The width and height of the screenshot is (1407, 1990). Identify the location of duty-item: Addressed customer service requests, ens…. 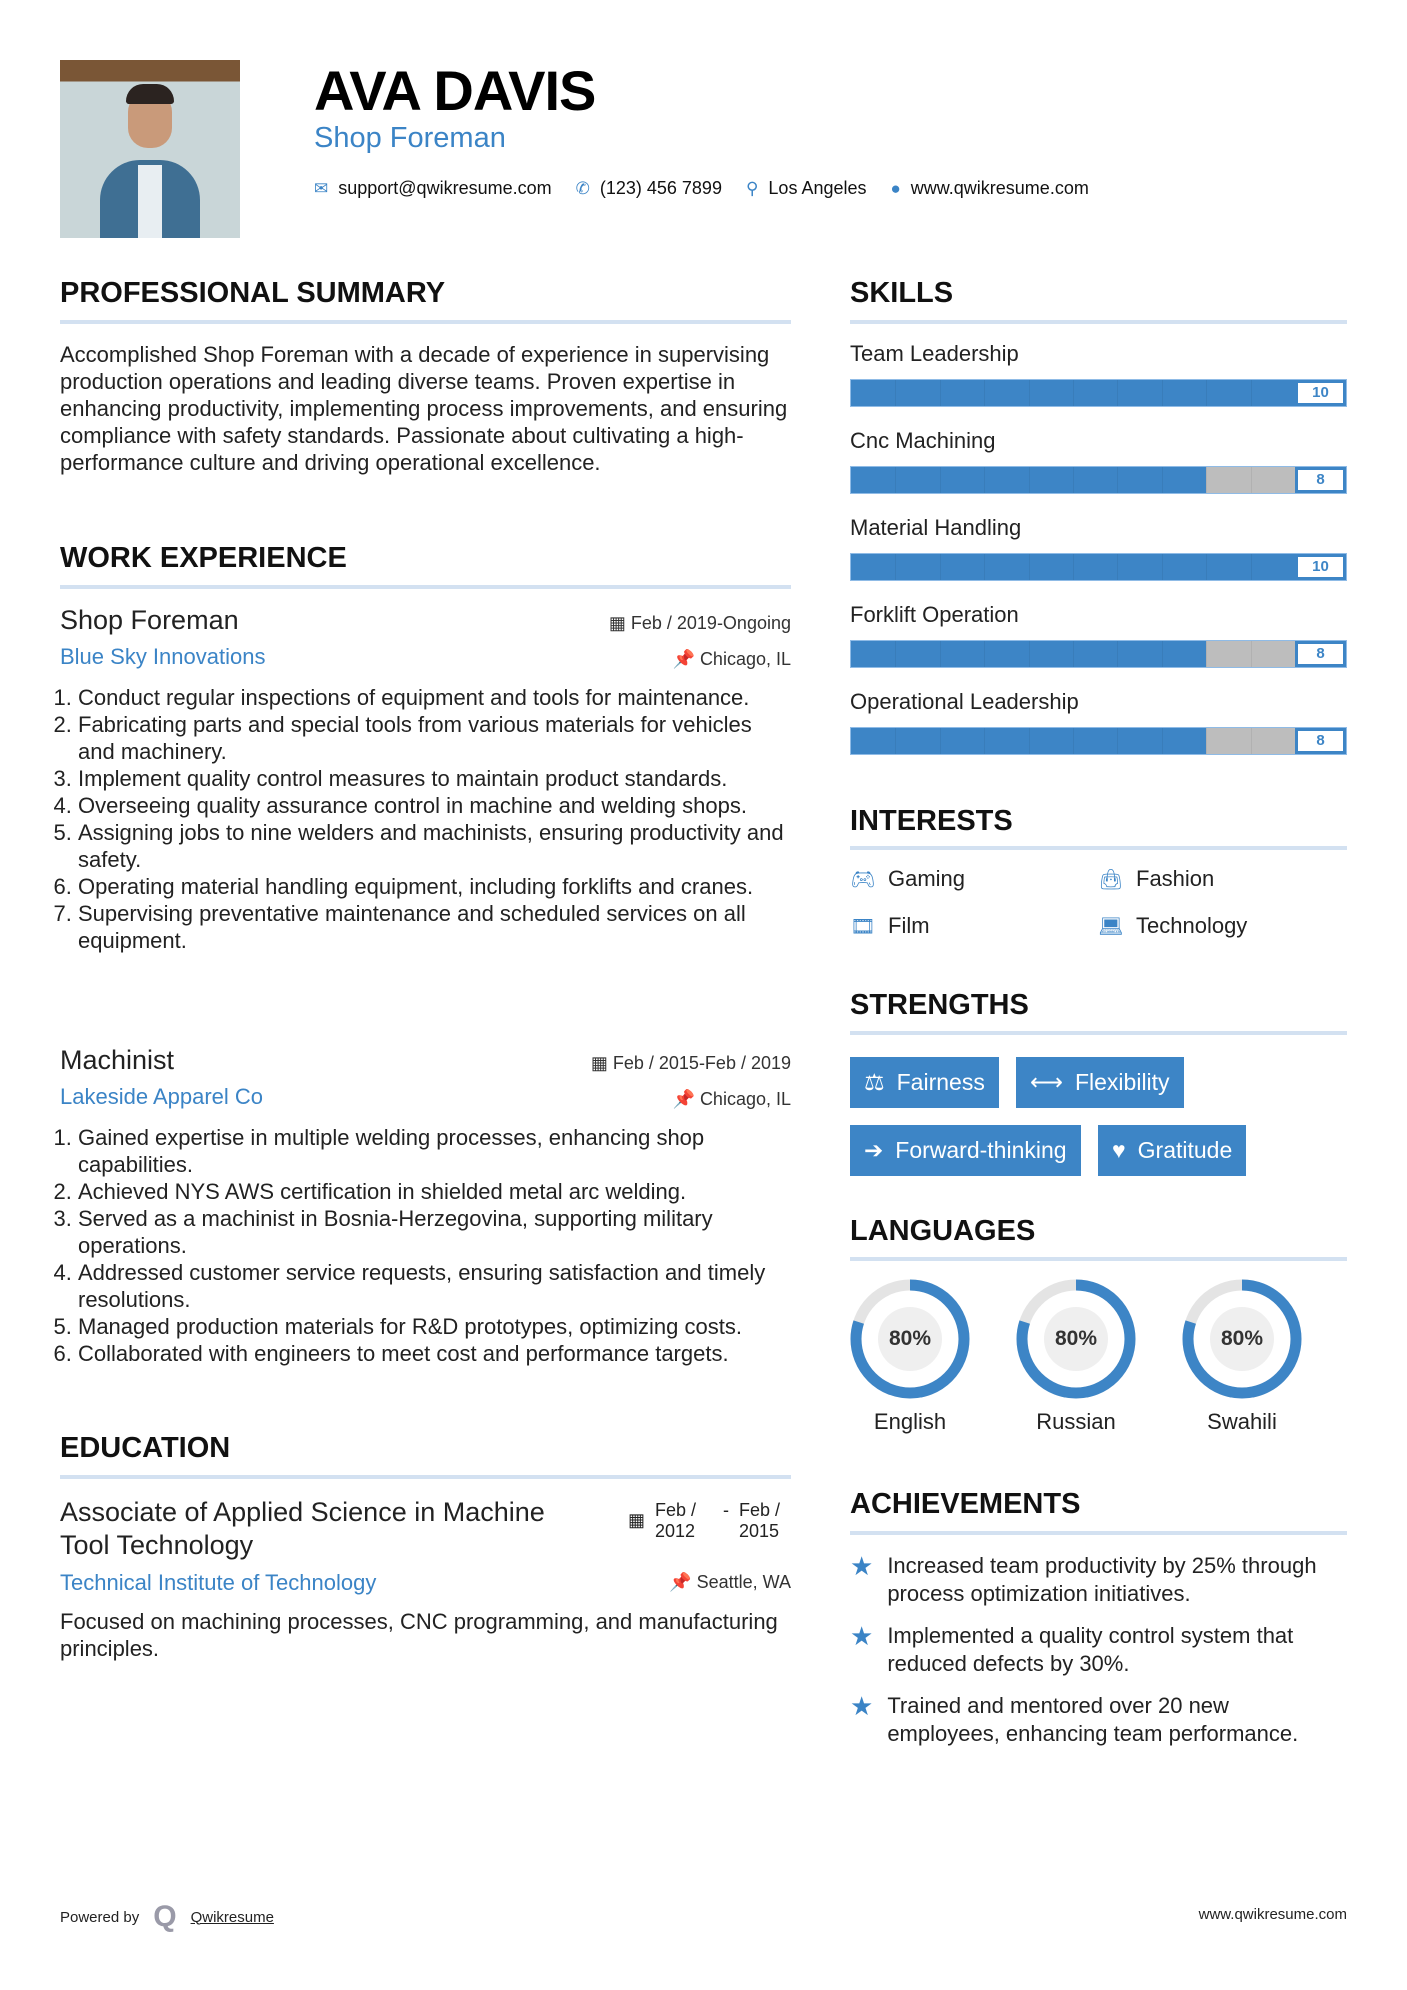
(434, 1286).